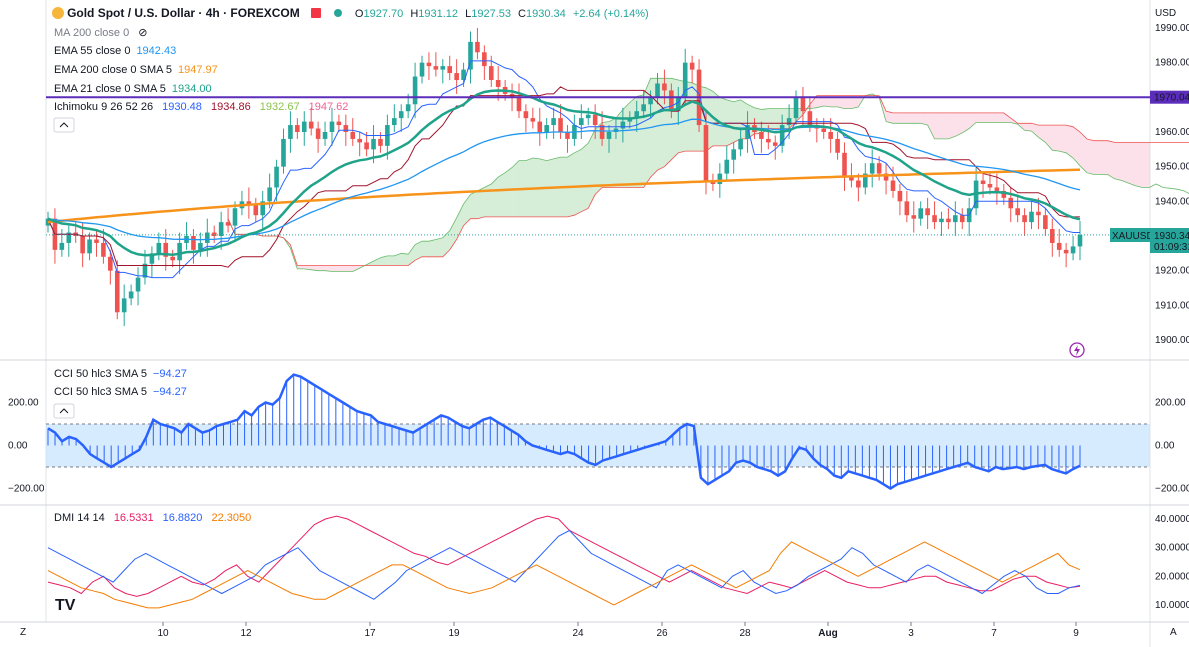 The width and height of the screenshot is (1189, 647). Describe the element at coordinates (598, 445) in the screenshot. I see `cci-band` at that location.